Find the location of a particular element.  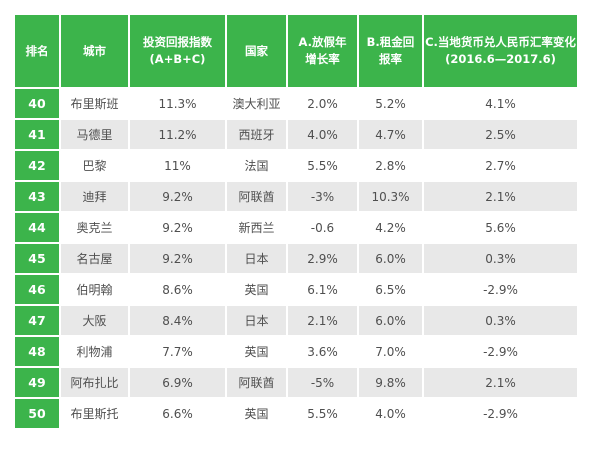

rank-cell: 45 is located at coordinates (37, 258).